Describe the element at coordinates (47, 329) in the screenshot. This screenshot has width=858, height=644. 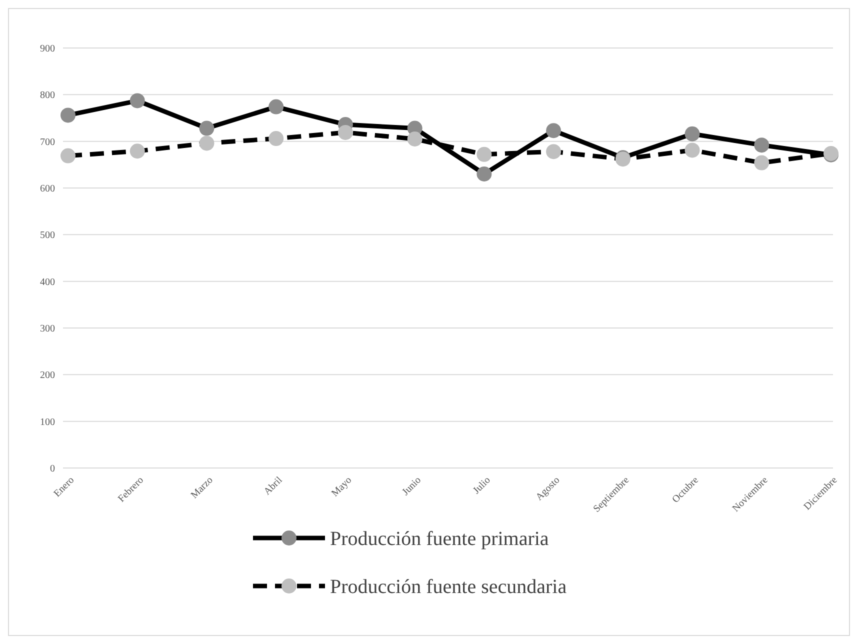
I see `y-tick-label: 300` at that location.